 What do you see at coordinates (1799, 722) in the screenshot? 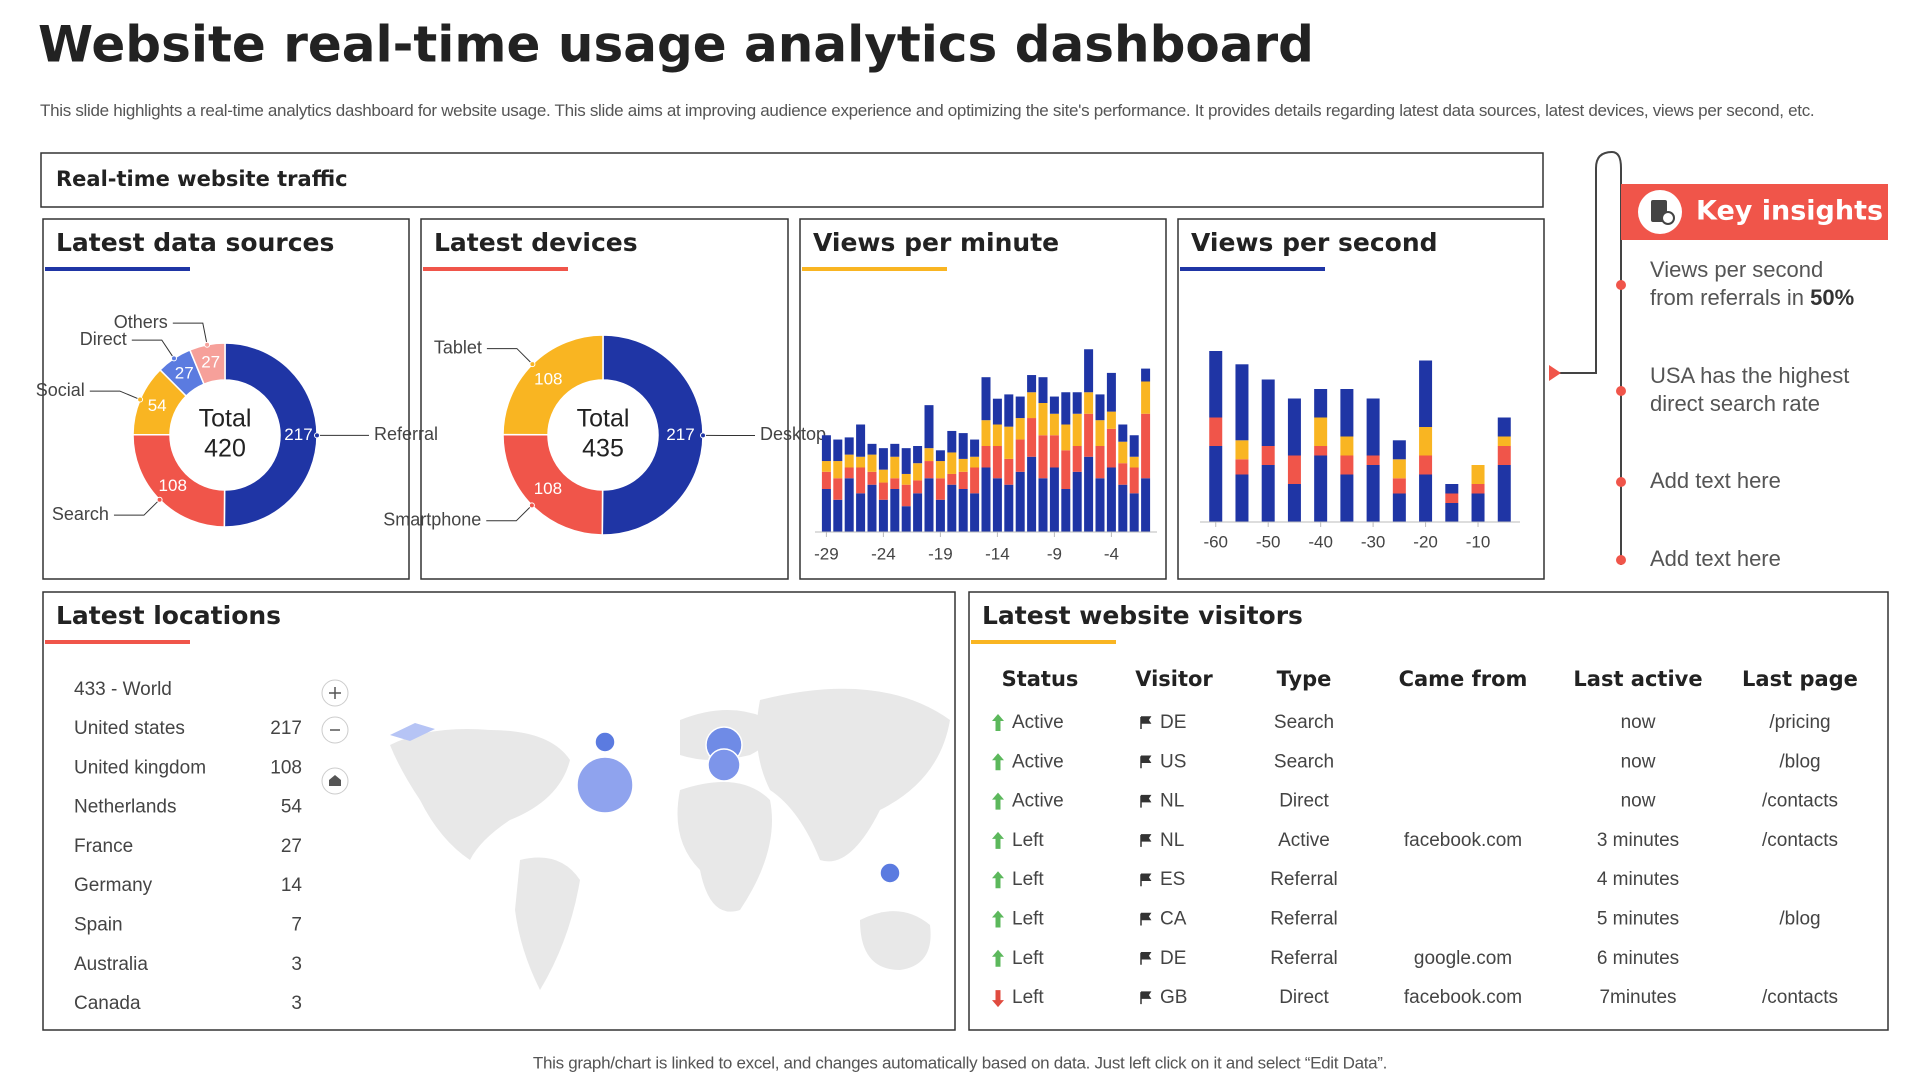
I see `table-cell: /pricing` at bounding box center [1799, 722].